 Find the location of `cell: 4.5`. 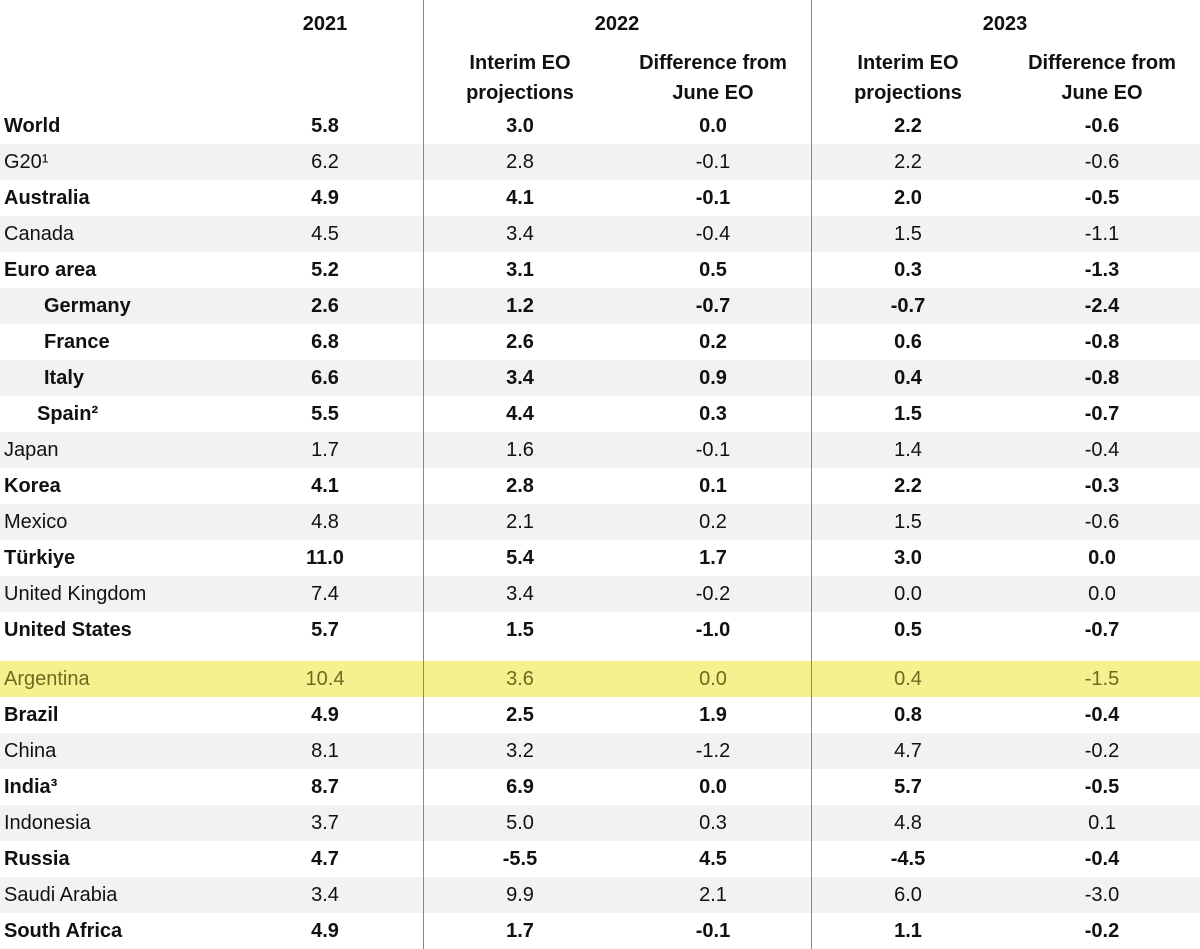

cell: 4.5 is located at coordinates (325, 234).